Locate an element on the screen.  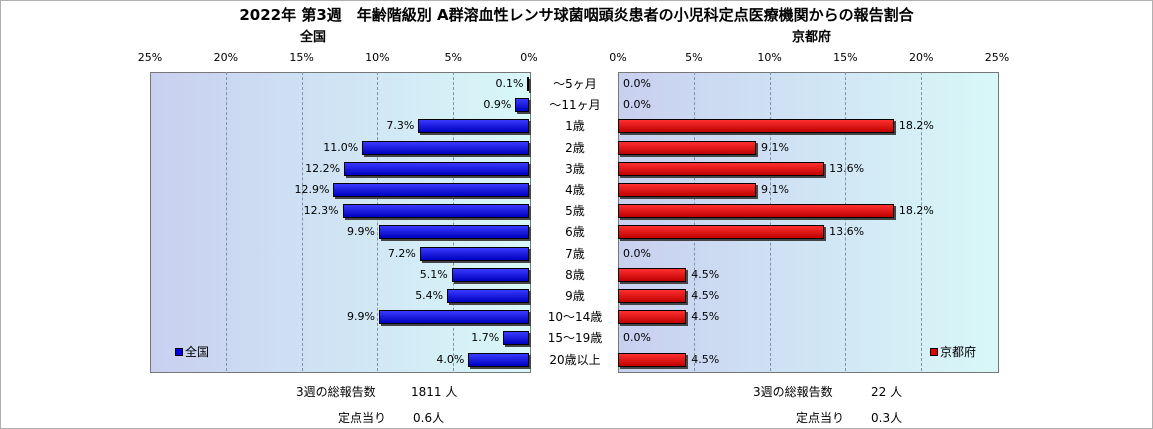
national-data-label: 0.1% is located at coordinates (509, 83).